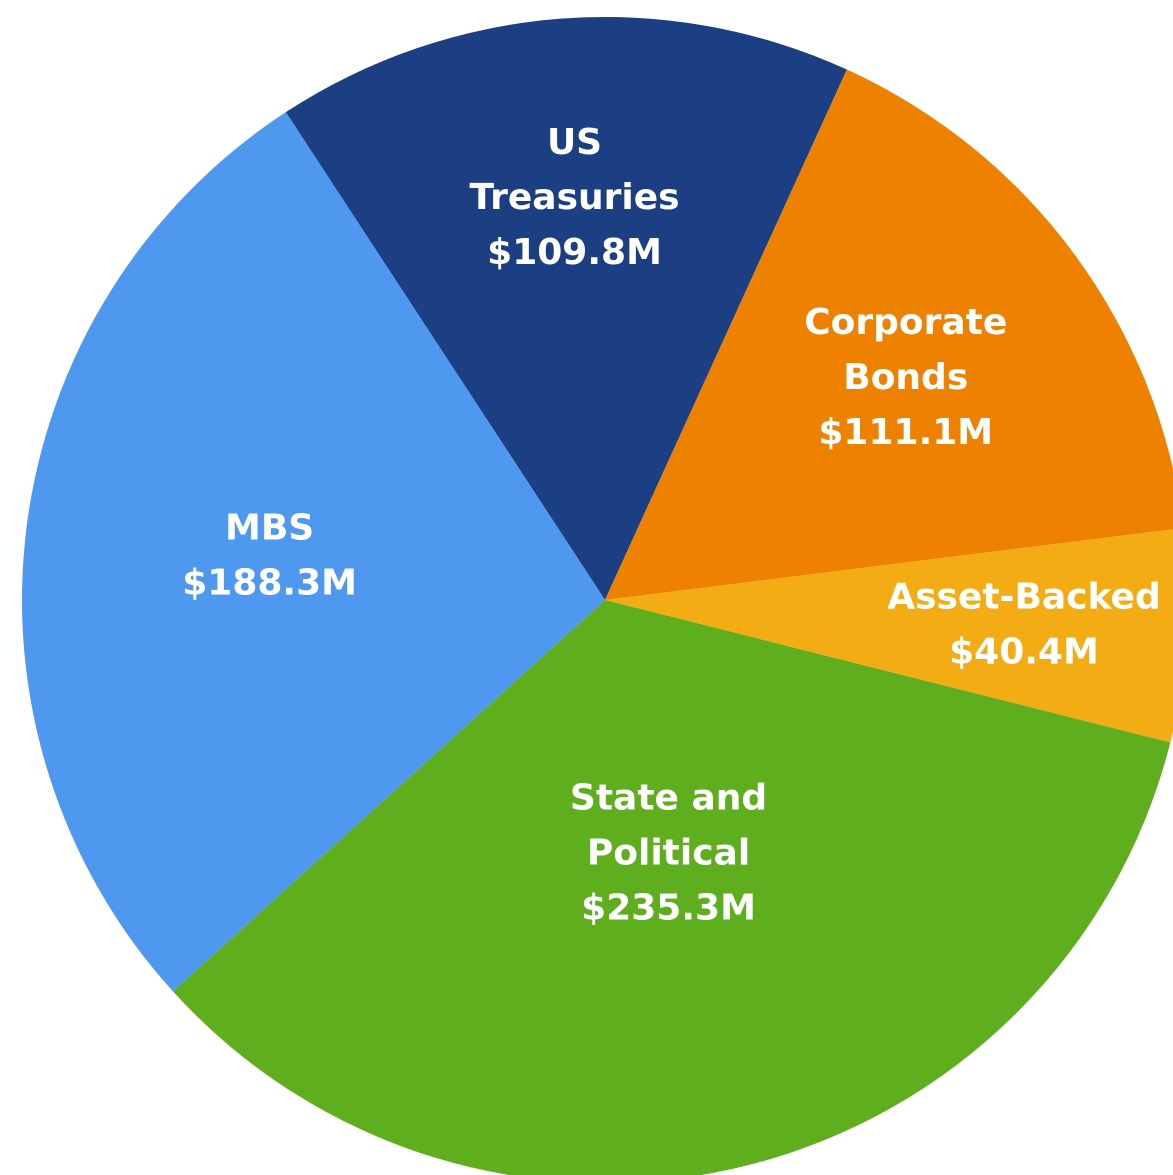  What do you see at coordinates (1024, 651) in the screenshot?
I see `slice-value-label: $40.4M` at bounding box center [1024, 651].